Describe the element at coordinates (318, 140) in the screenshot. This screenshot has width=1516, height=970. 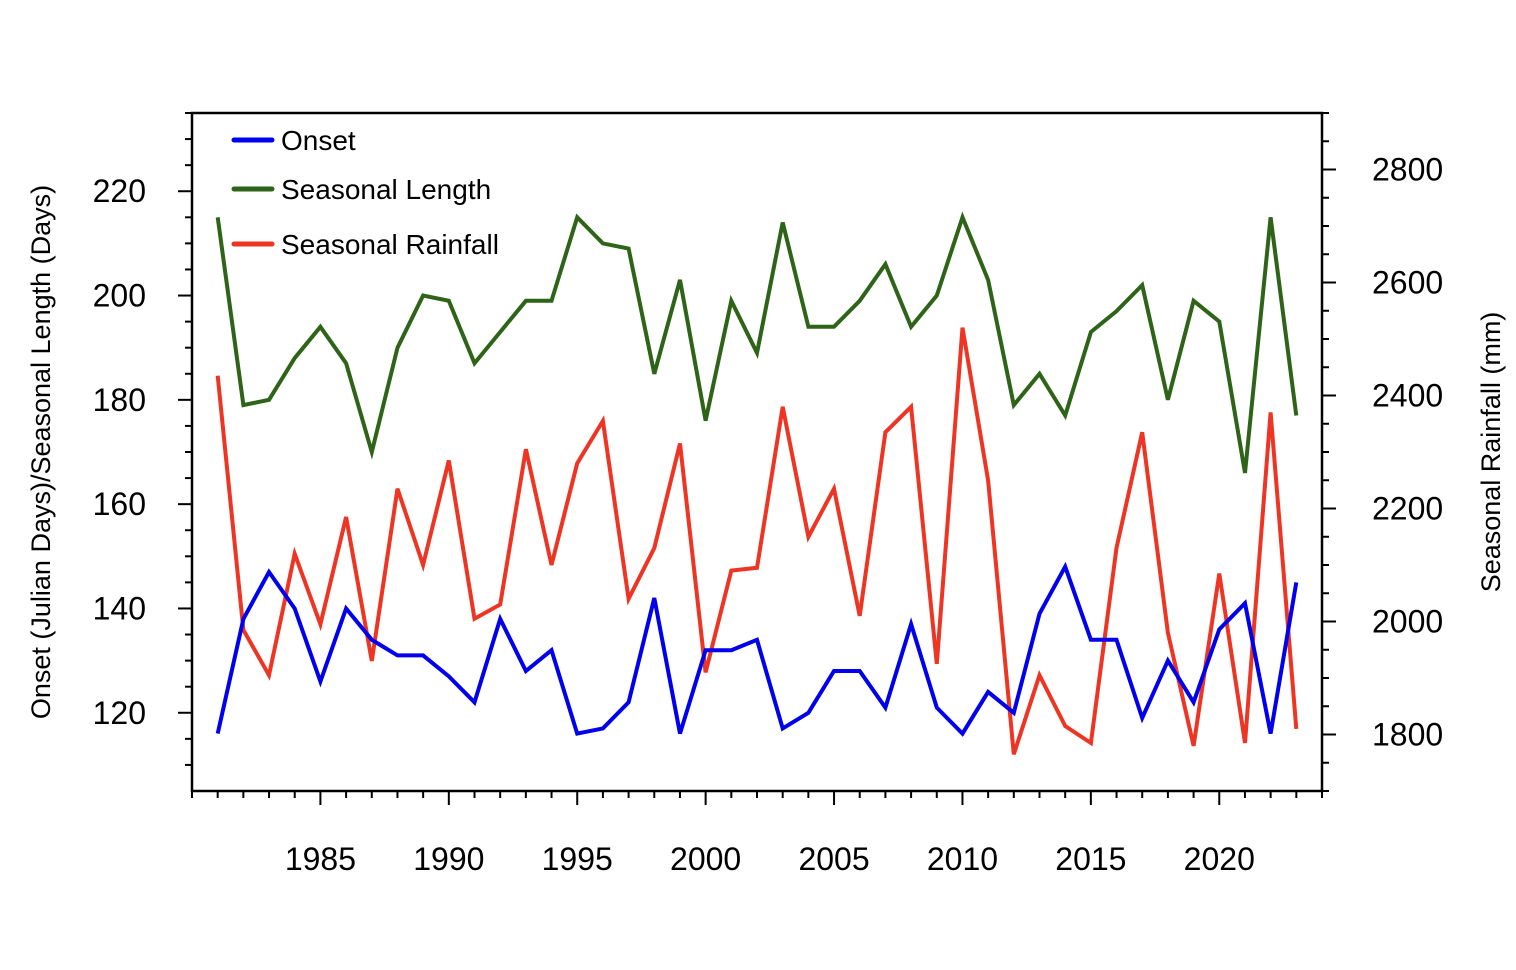
I see `legend-label-onset: Onset` at that location.